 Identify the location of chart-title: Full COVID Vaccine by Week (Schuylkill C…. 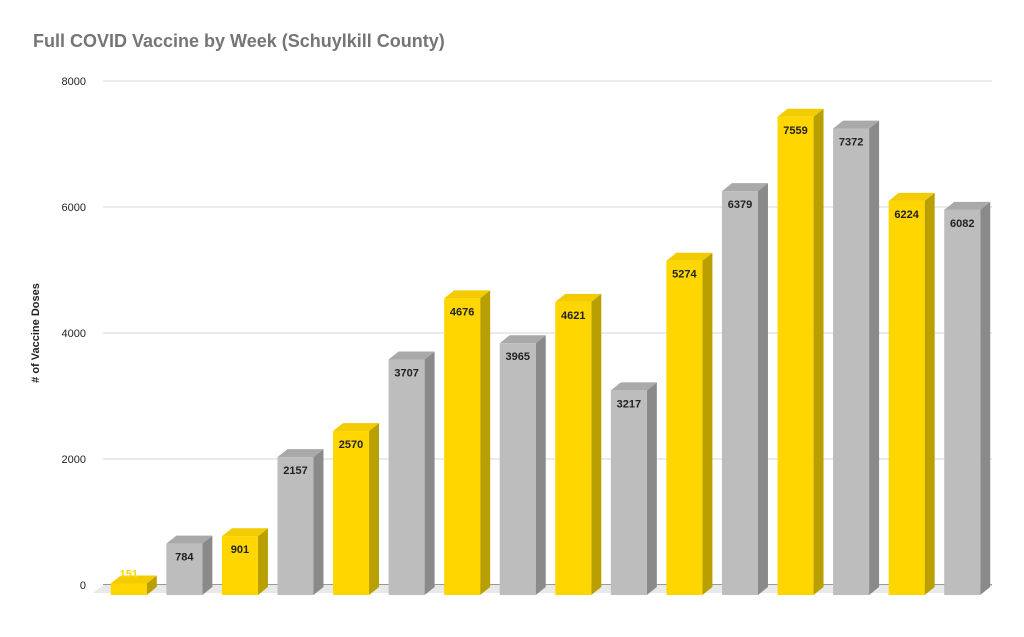
(239, 41).